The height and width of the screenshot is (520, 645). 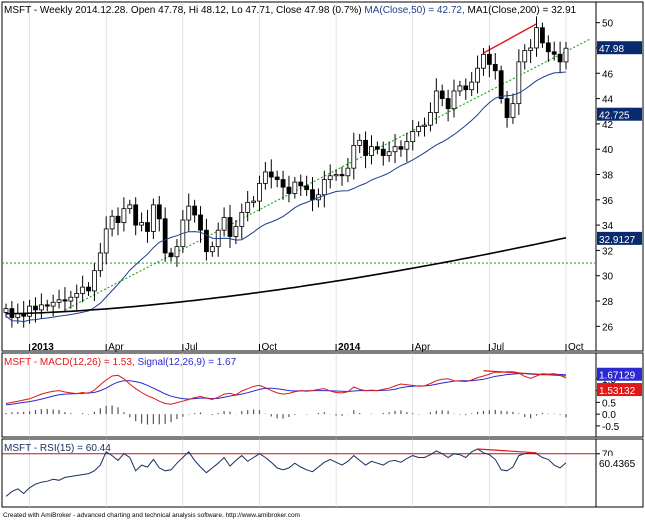 I want to click on price-title-ma200: MA1(Close,200) = 32.91, so click(x=522, y=10).